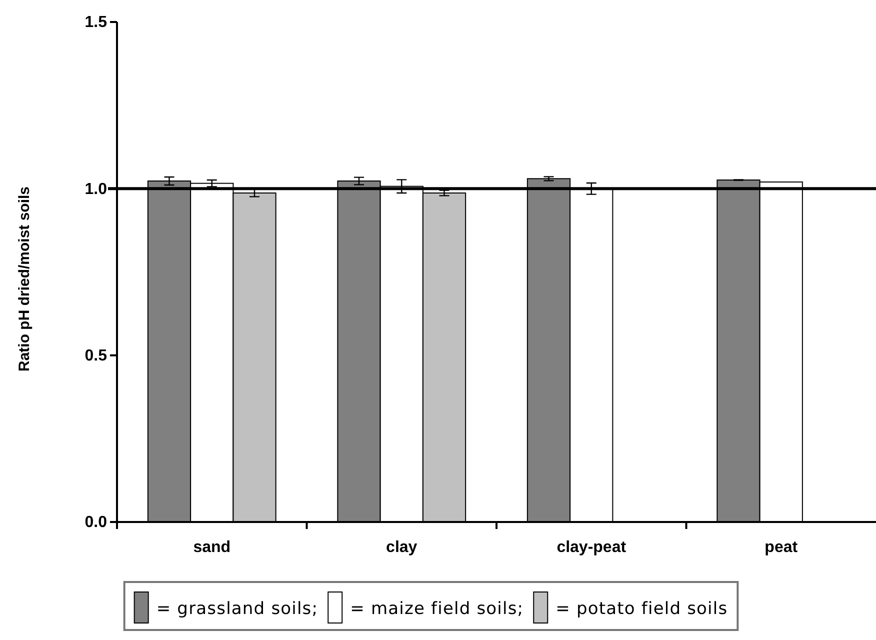 This screenshot has height=640, width=876. I want to click on y-tick-label: 0.5, so click(96, 355).